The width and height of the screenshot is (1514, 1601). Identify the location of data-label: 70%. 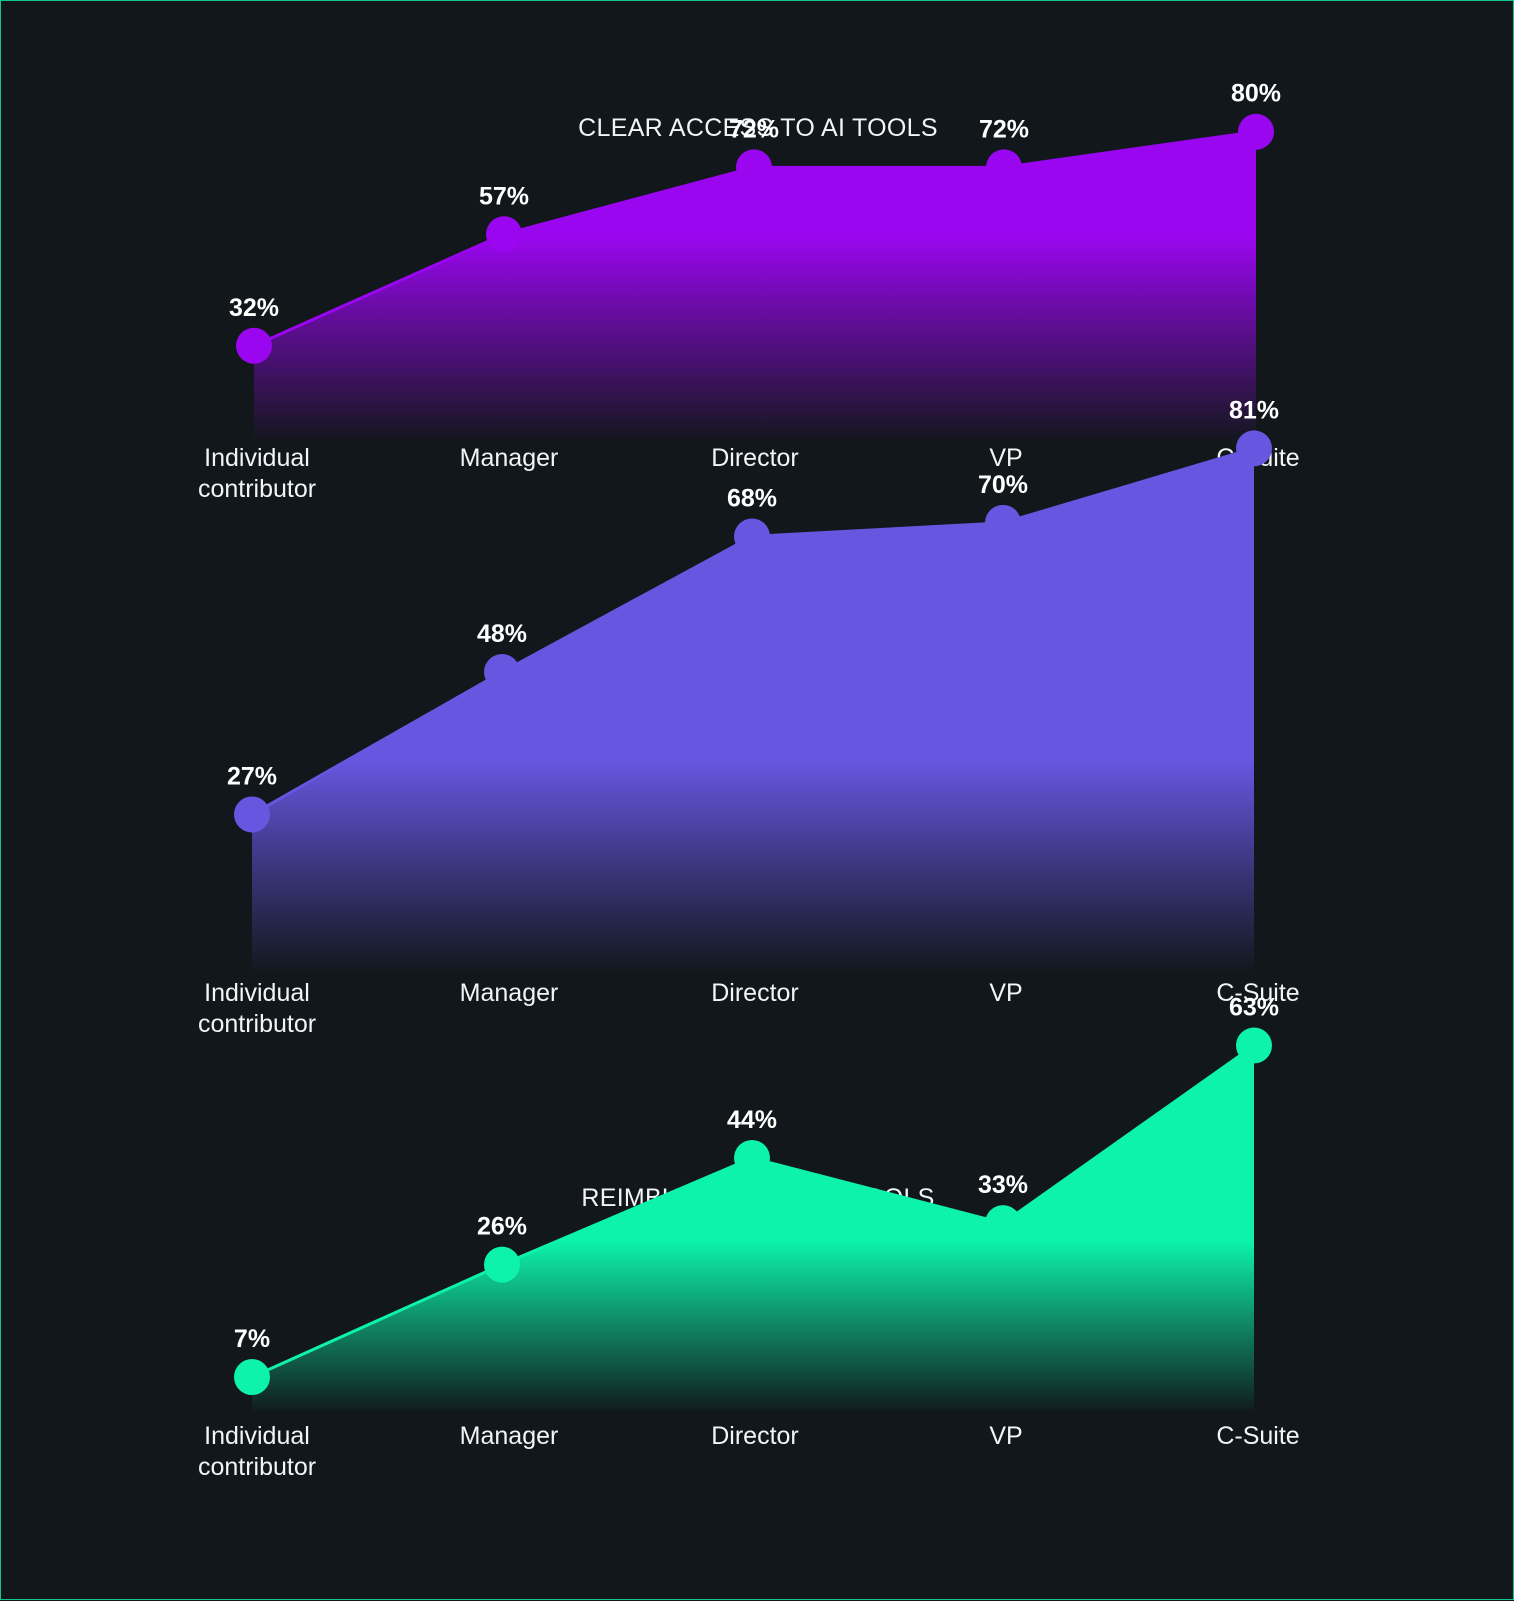
(1003, 485).